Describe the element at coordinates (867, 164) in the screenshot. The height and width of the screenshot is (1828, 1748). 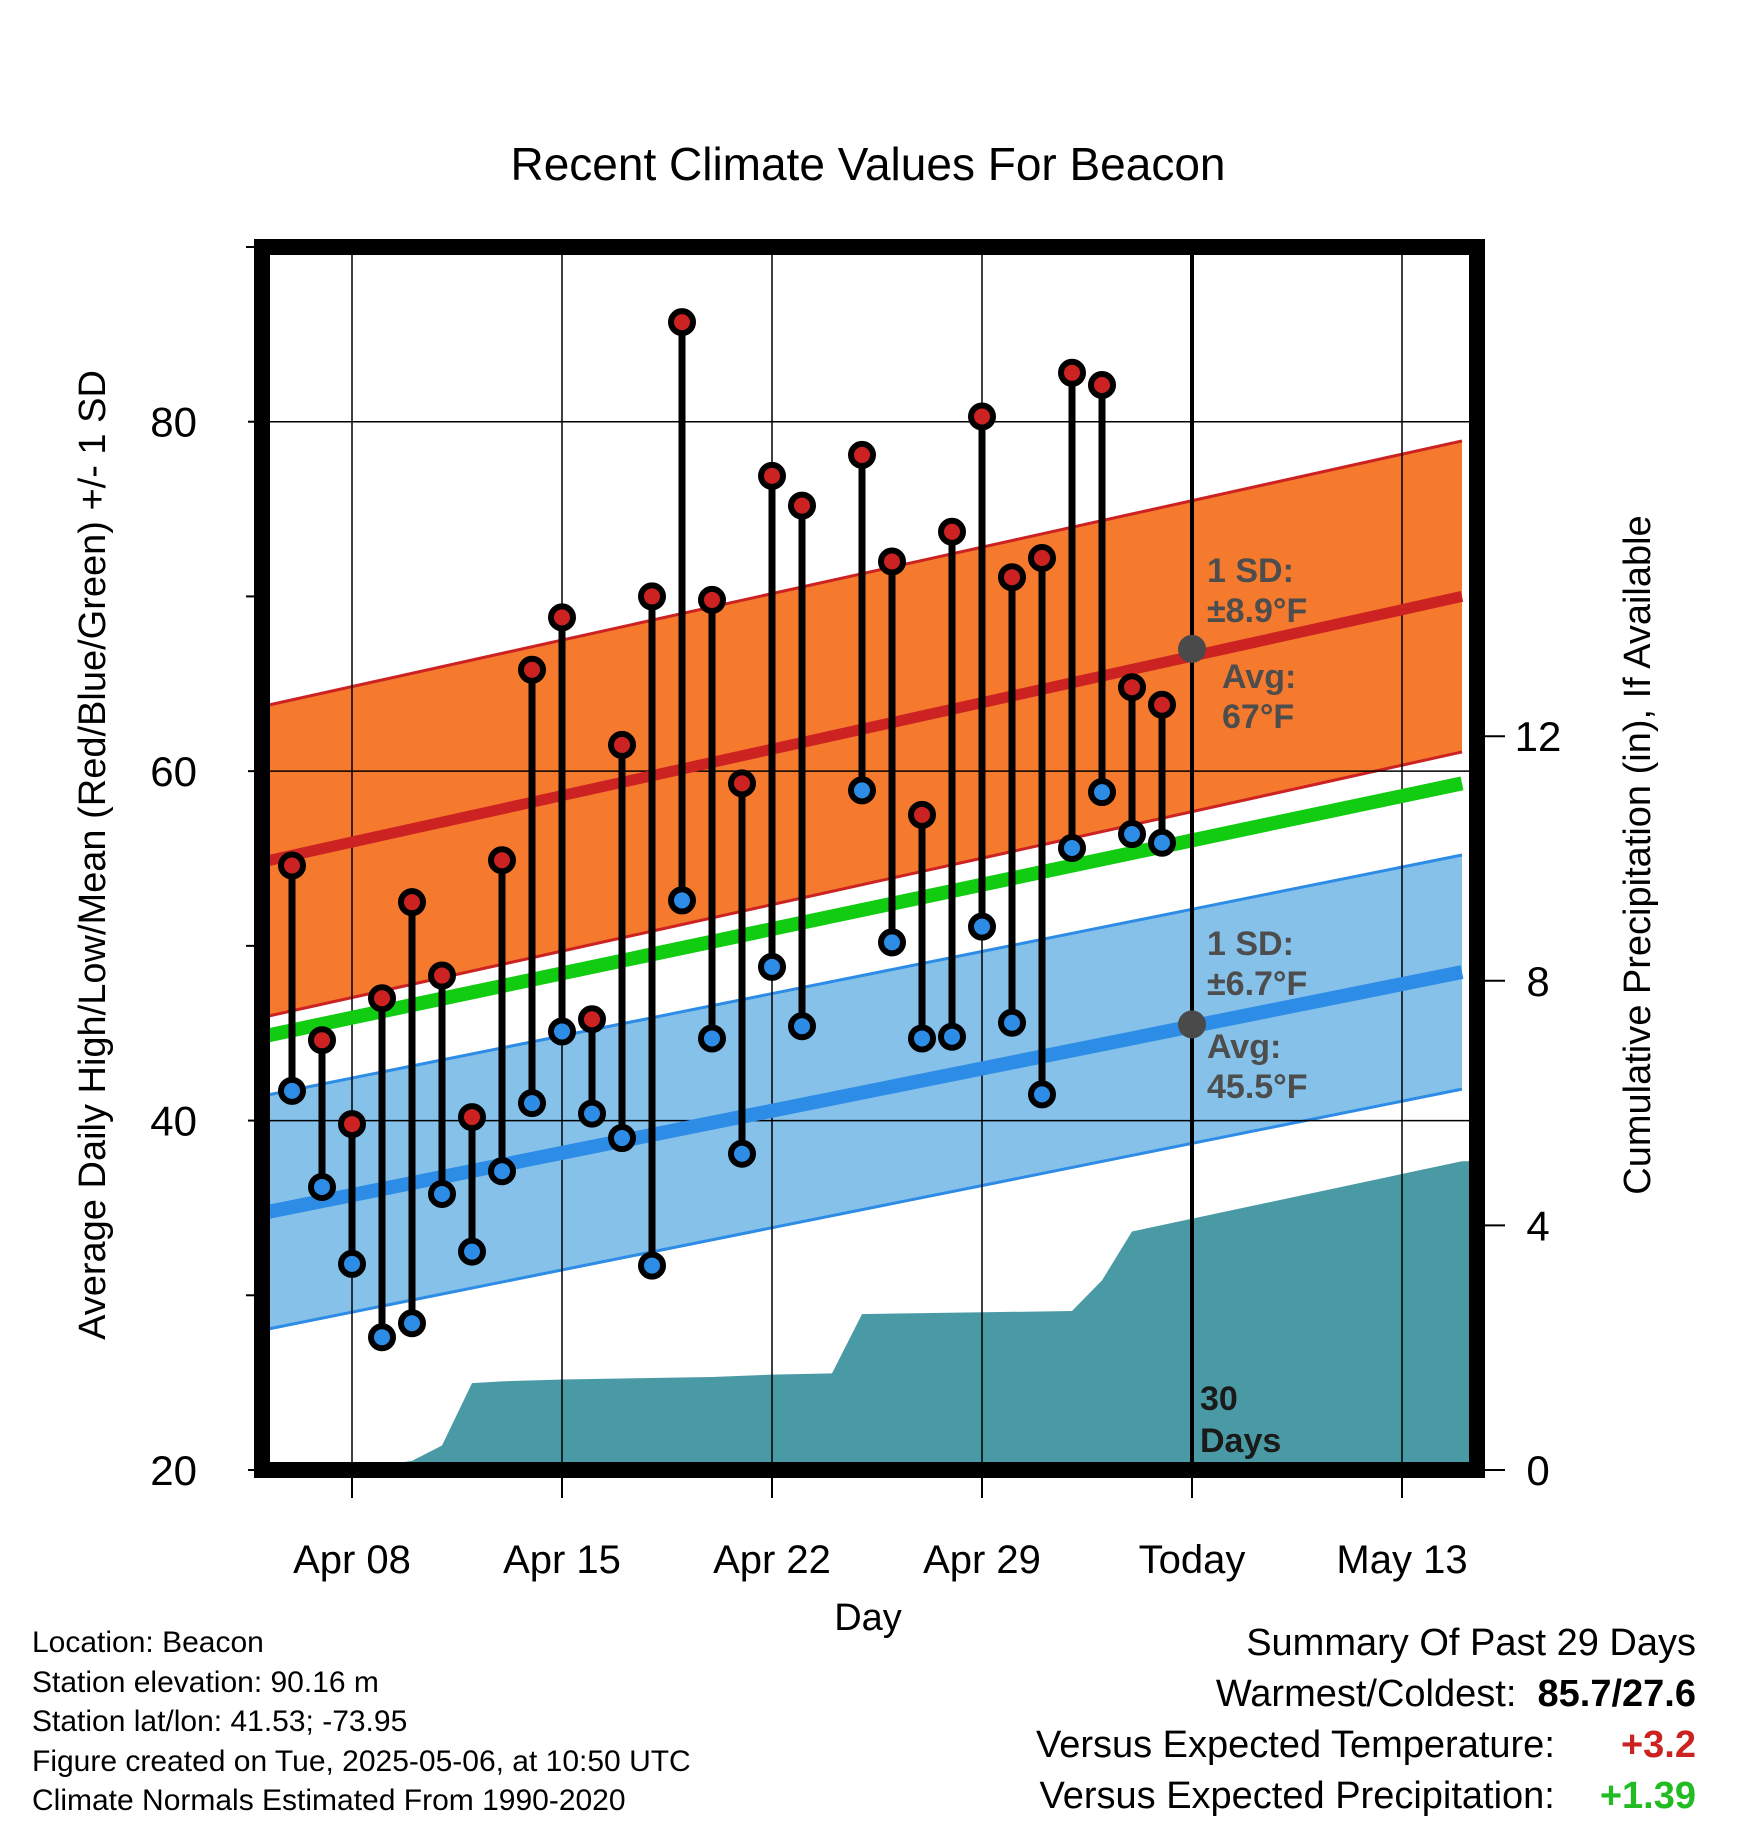
I see `chart-title: Recent Climate Values For Beacon` at that location.